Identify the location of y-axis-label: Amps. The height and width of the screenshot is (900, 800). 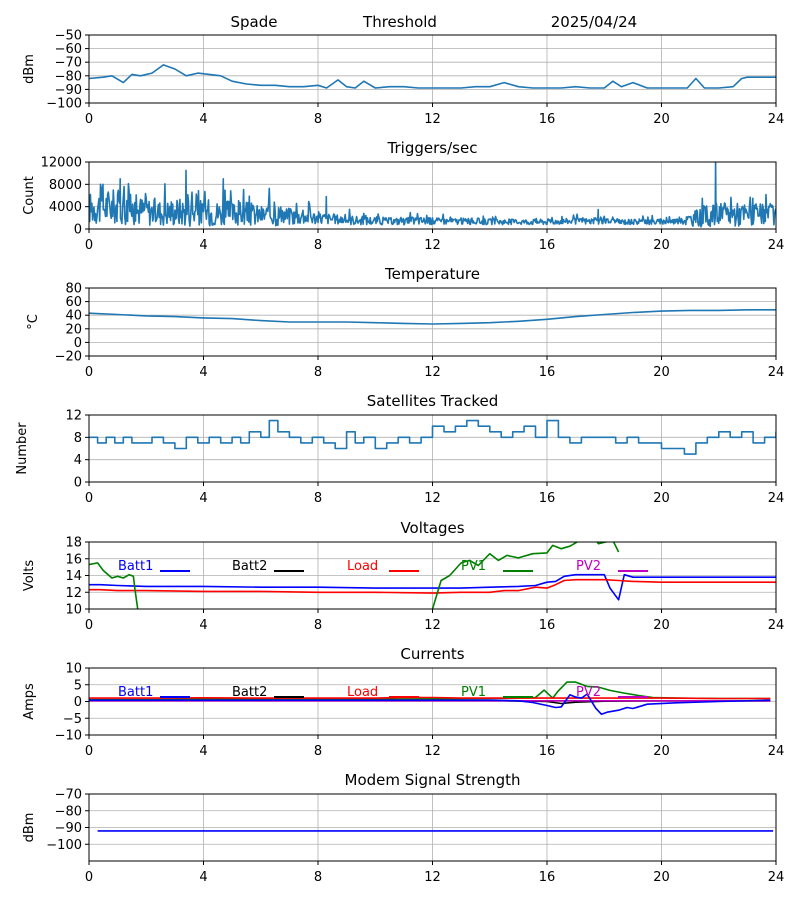
(29, 701).